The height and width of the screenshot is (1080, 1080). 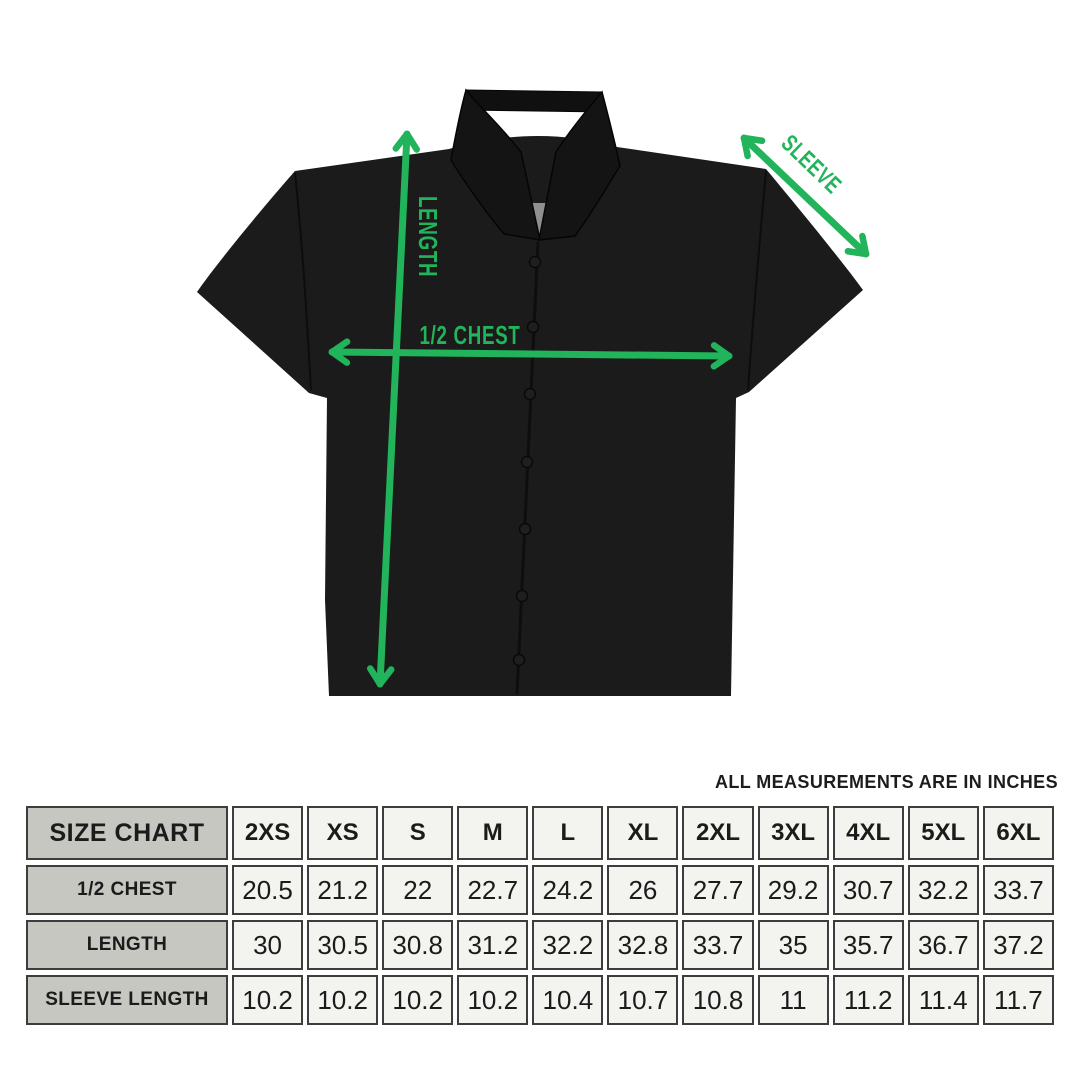 What do you see at coordinates (493, 945) in the screenshot?
I see `measurement-value: 31.2` at bounding box center [493, 945].